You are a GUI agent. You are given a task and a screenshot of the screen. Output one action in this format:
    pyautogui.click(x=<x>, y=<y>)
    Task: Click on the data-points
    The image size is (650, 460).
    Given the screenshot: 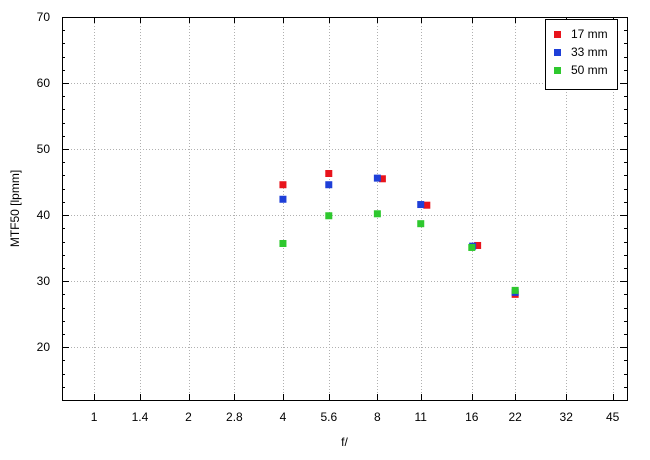 What is the action you would take?
    pyautogui.click(x=399, y=234)
    